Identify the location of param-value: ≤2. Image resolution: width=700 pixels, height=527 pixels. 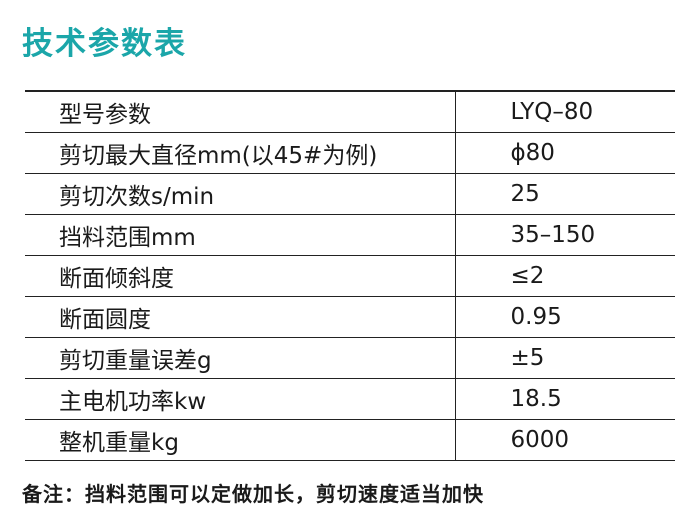
(565, 276).